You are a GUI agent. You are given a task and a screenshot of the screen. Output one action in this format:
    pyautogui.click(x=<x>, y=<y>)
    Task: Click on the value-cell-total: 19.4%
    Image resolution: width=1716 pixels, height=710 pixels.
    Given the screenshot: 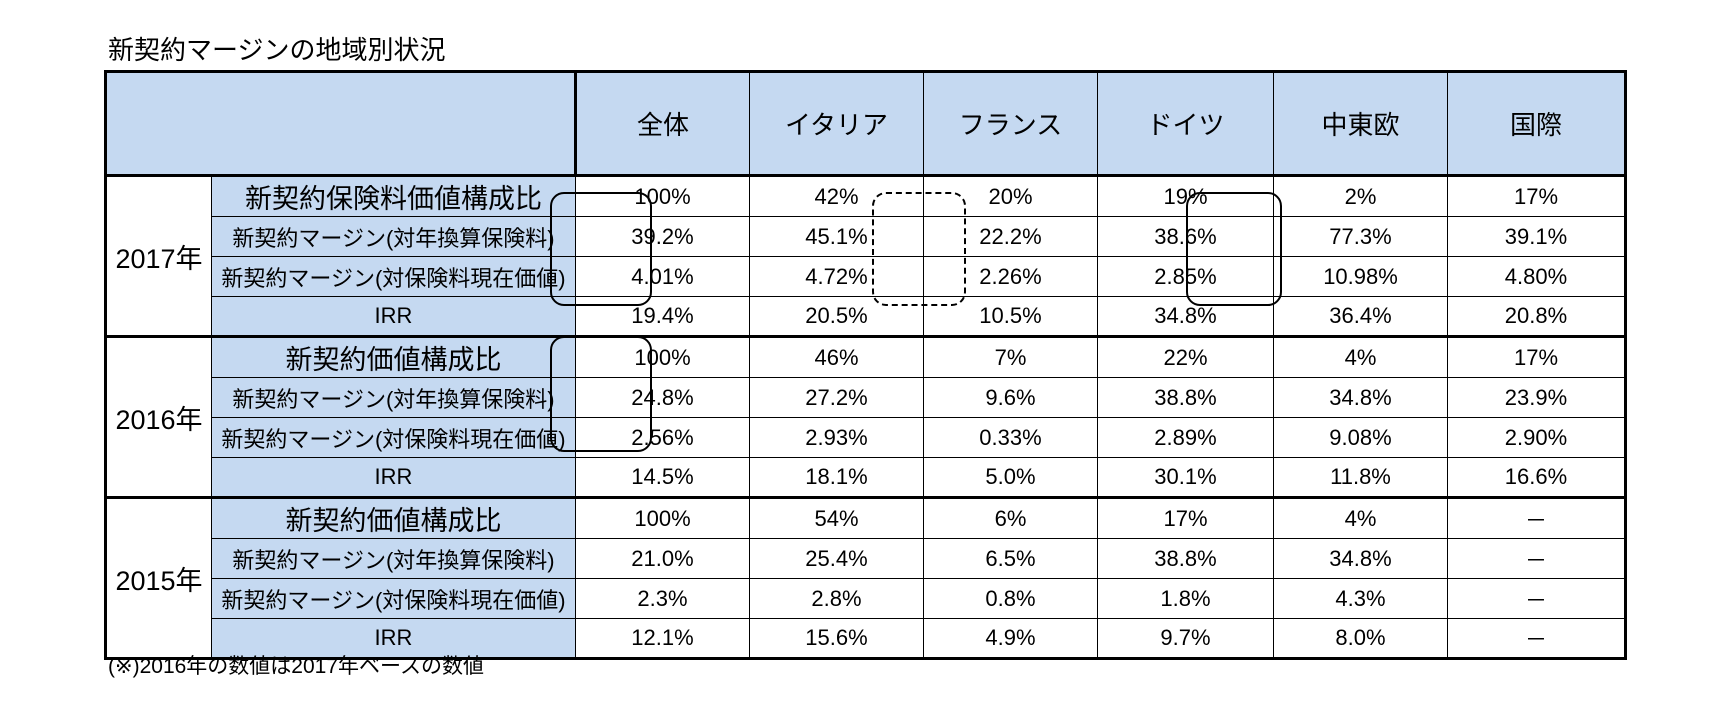 What is the action you would take?
    pyautogui.click(x=662, y=316)
    